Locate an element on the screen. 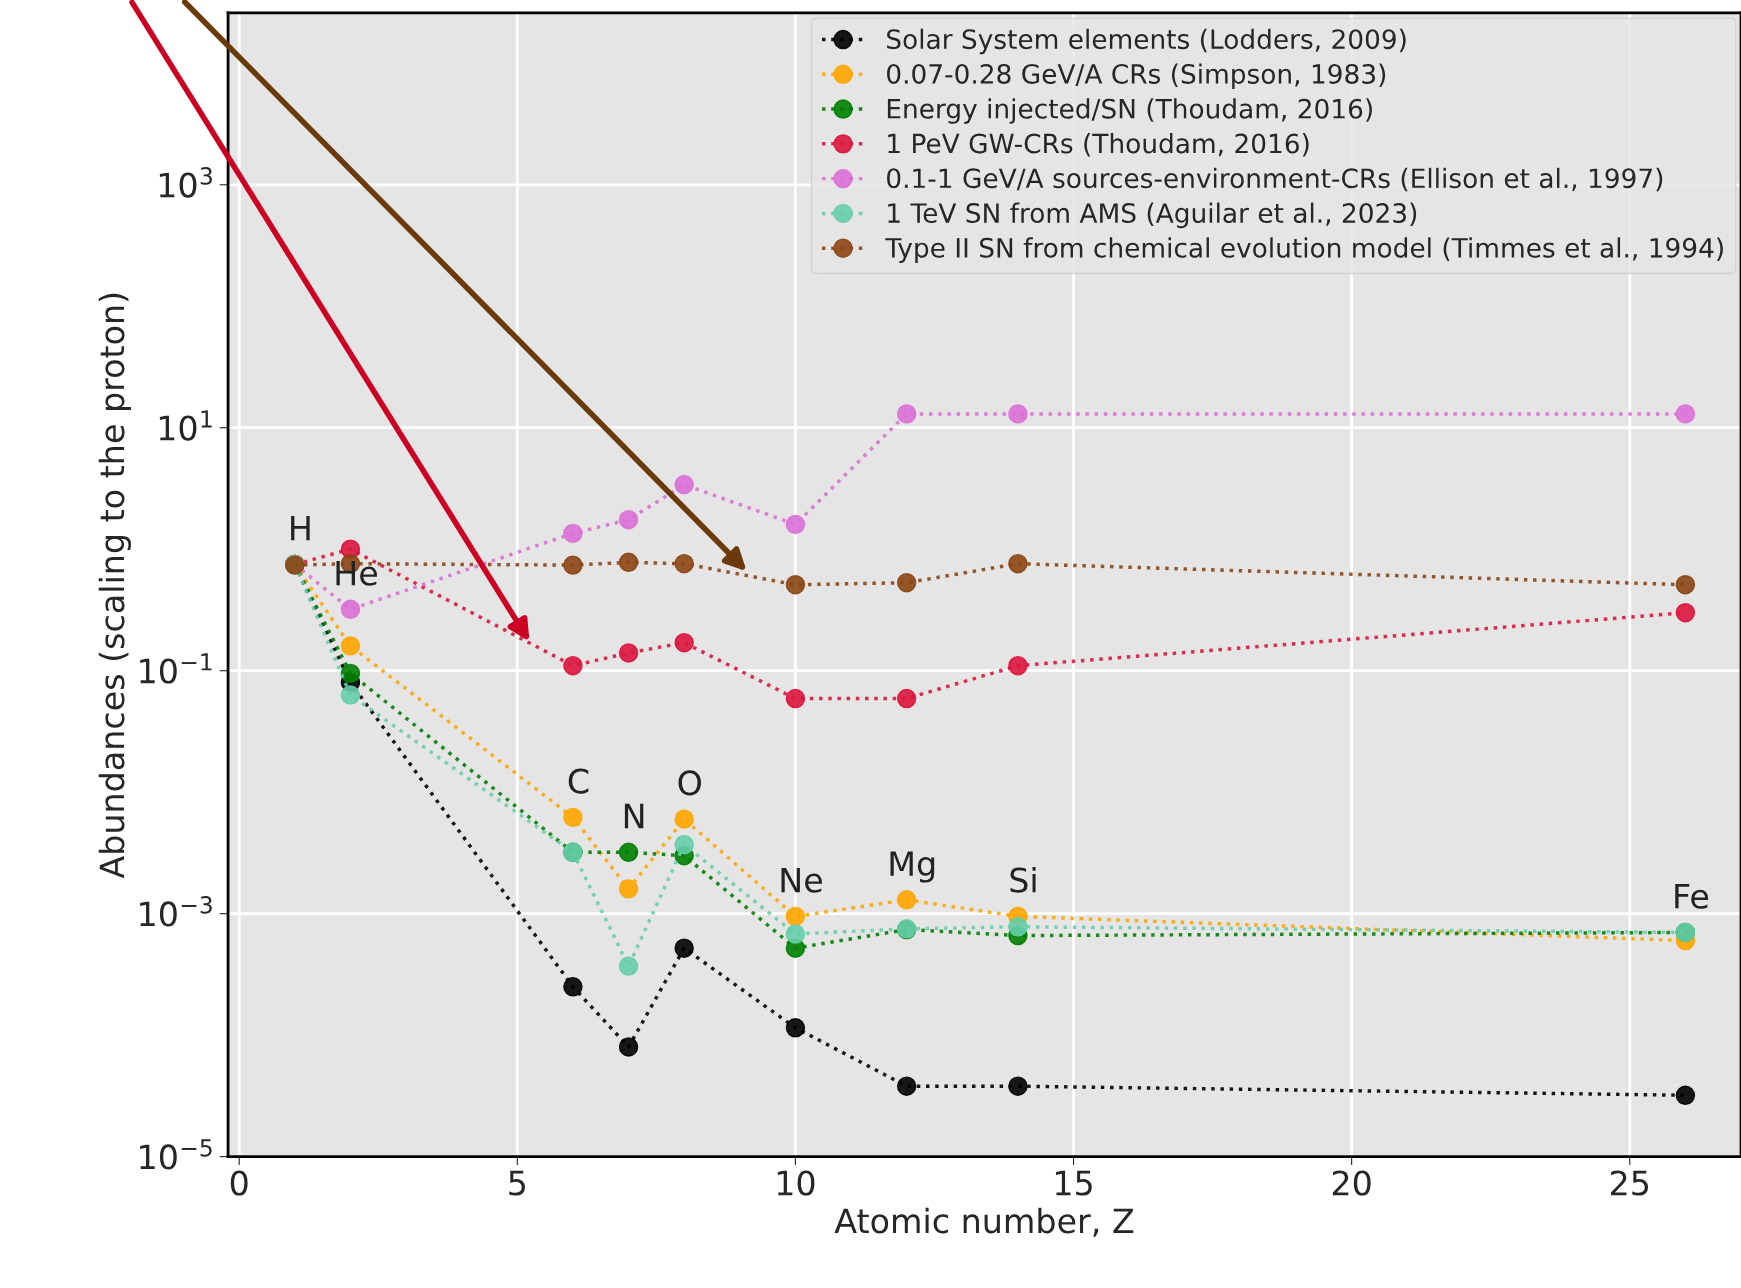  x-tick-label: 15 is located at coordinates (1073, 1183).